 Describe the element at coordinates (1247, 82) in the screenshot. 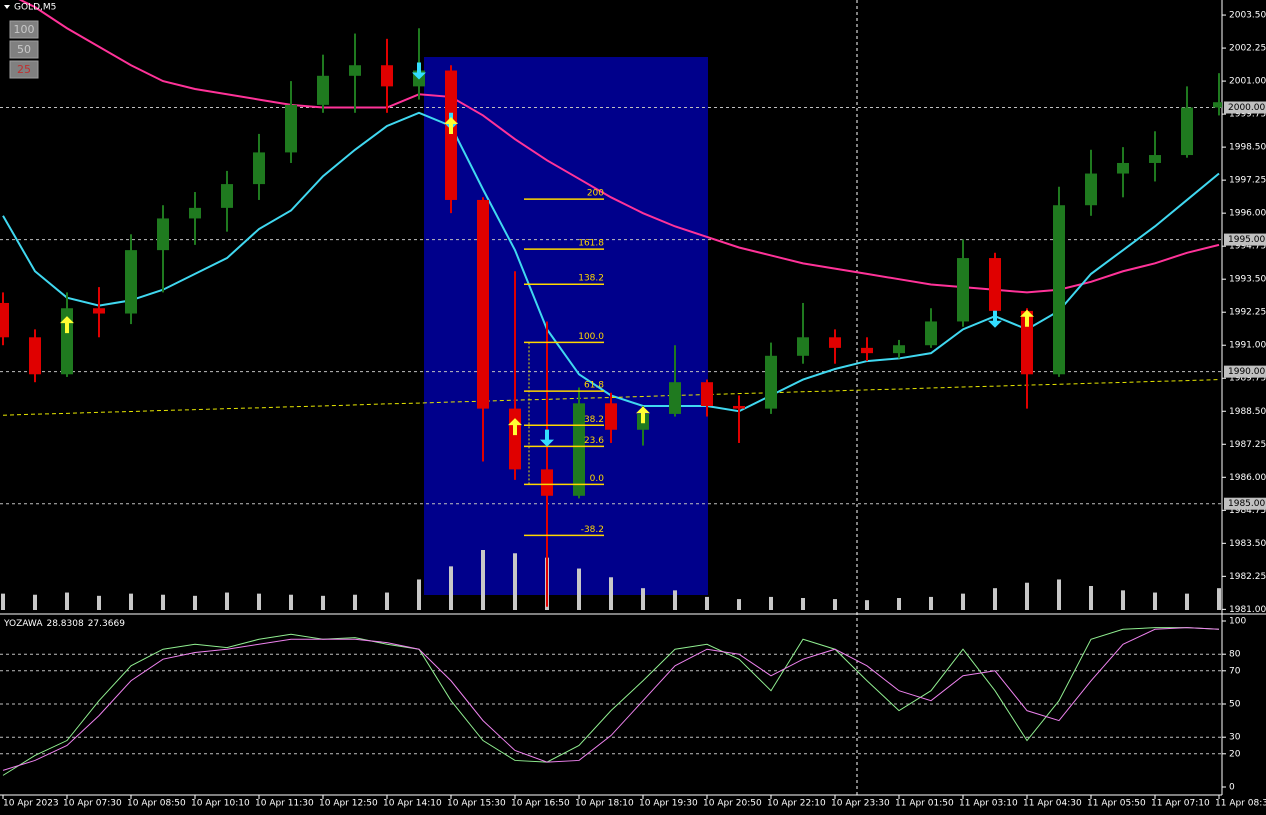

I see `y-tick-label: 2001.00` at that location.